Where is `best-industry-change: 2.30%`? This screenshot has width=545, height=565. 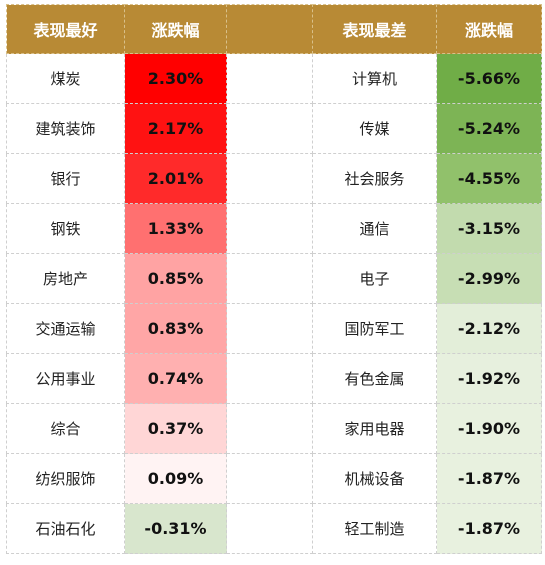
best-industry-change: 2.30% is located at coordinates (175, 78).